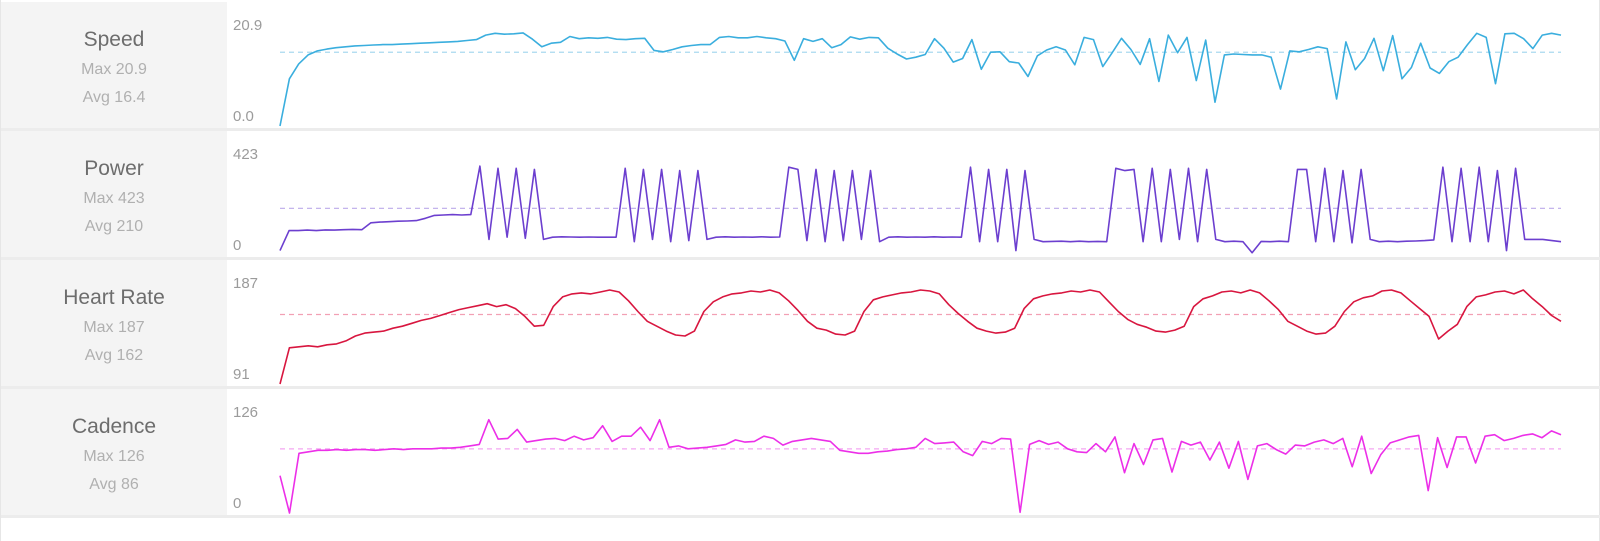 The width and height of the screenshot is (1600, 541). Describe the element at coordinates (245, 412) in the screenshot. I see `y-tick-max: 126` at that location.